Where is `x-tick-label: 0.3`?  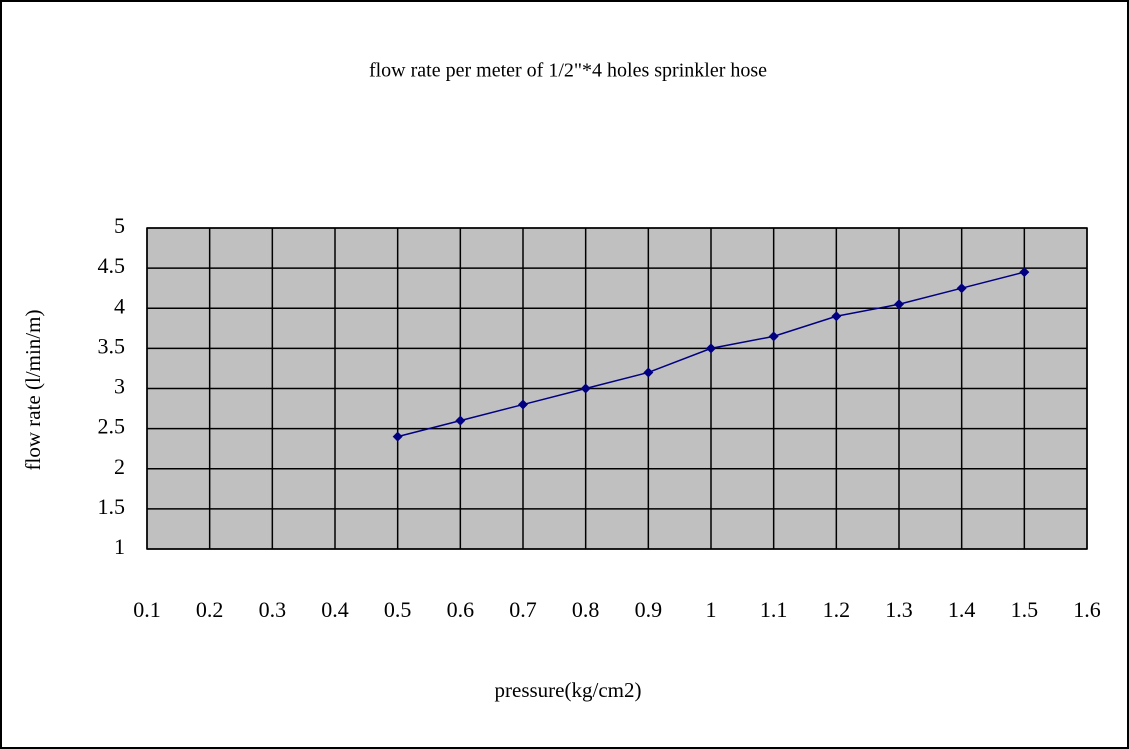 x-tick-label: 0.3 is located at coordinates (273, 609).